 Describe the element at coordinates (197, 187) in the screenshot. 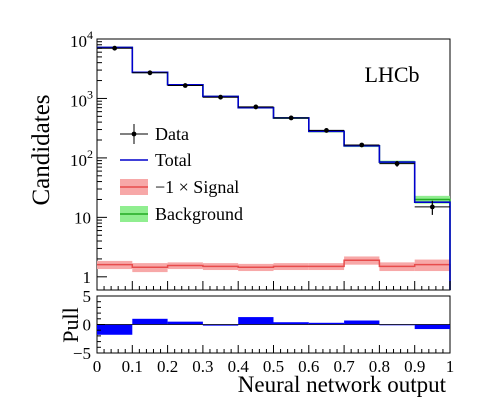

I see `legend-label-2: −1 × Signal` at that location.